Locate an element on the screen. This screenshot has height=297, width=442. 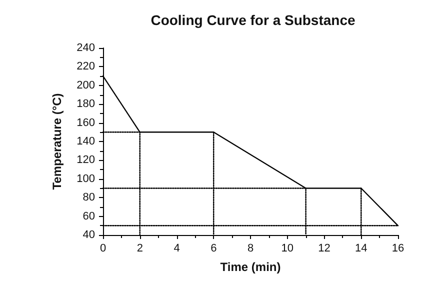
x-tick-label: 16 is located at coordinates (398, 248).